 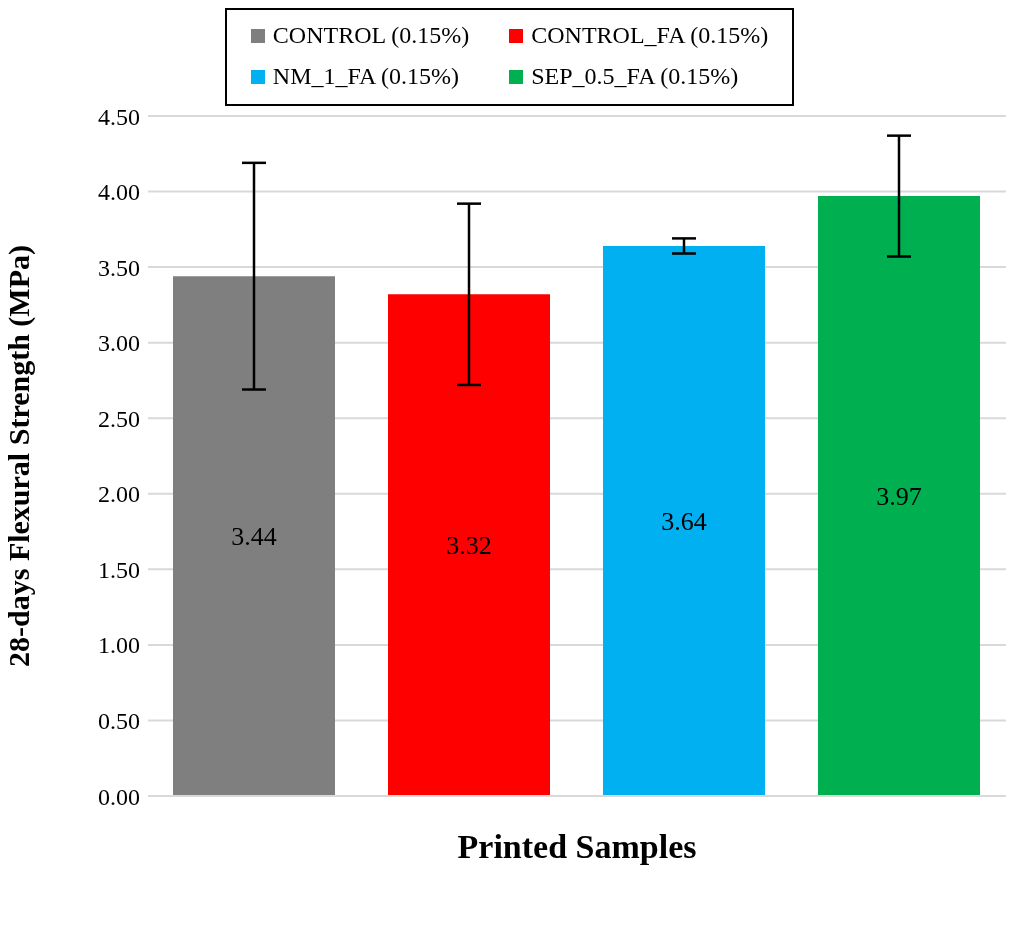 I want to click on data-label: 3.44, so click(x=254, y=537).